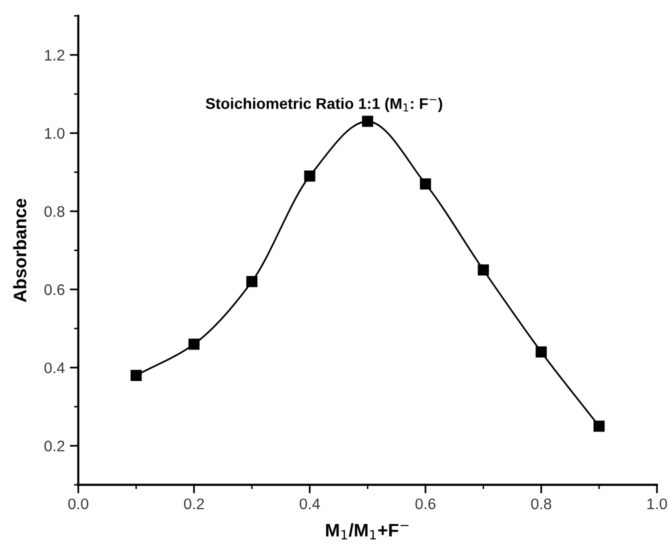 Image resolution: width=669 pixels, height=546 pixels. Describe the element at coordinates (657, 504) in the screenshot. I see `x-tick-label: 1.0` at that location.